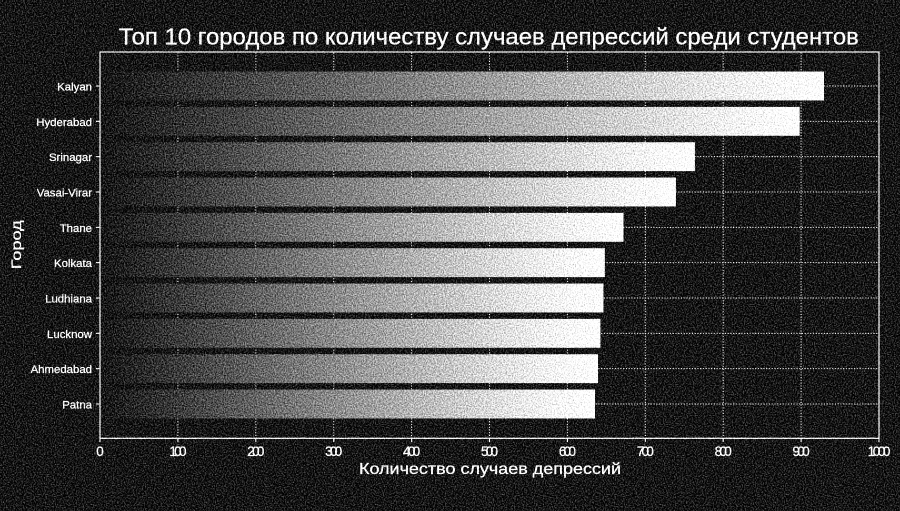 This screenshot has height=511, width=900. What do you see at coordinates (64, 123) in the screenshot?
I see `svg-text: Hyderabad` at bounding box center [64, 123].